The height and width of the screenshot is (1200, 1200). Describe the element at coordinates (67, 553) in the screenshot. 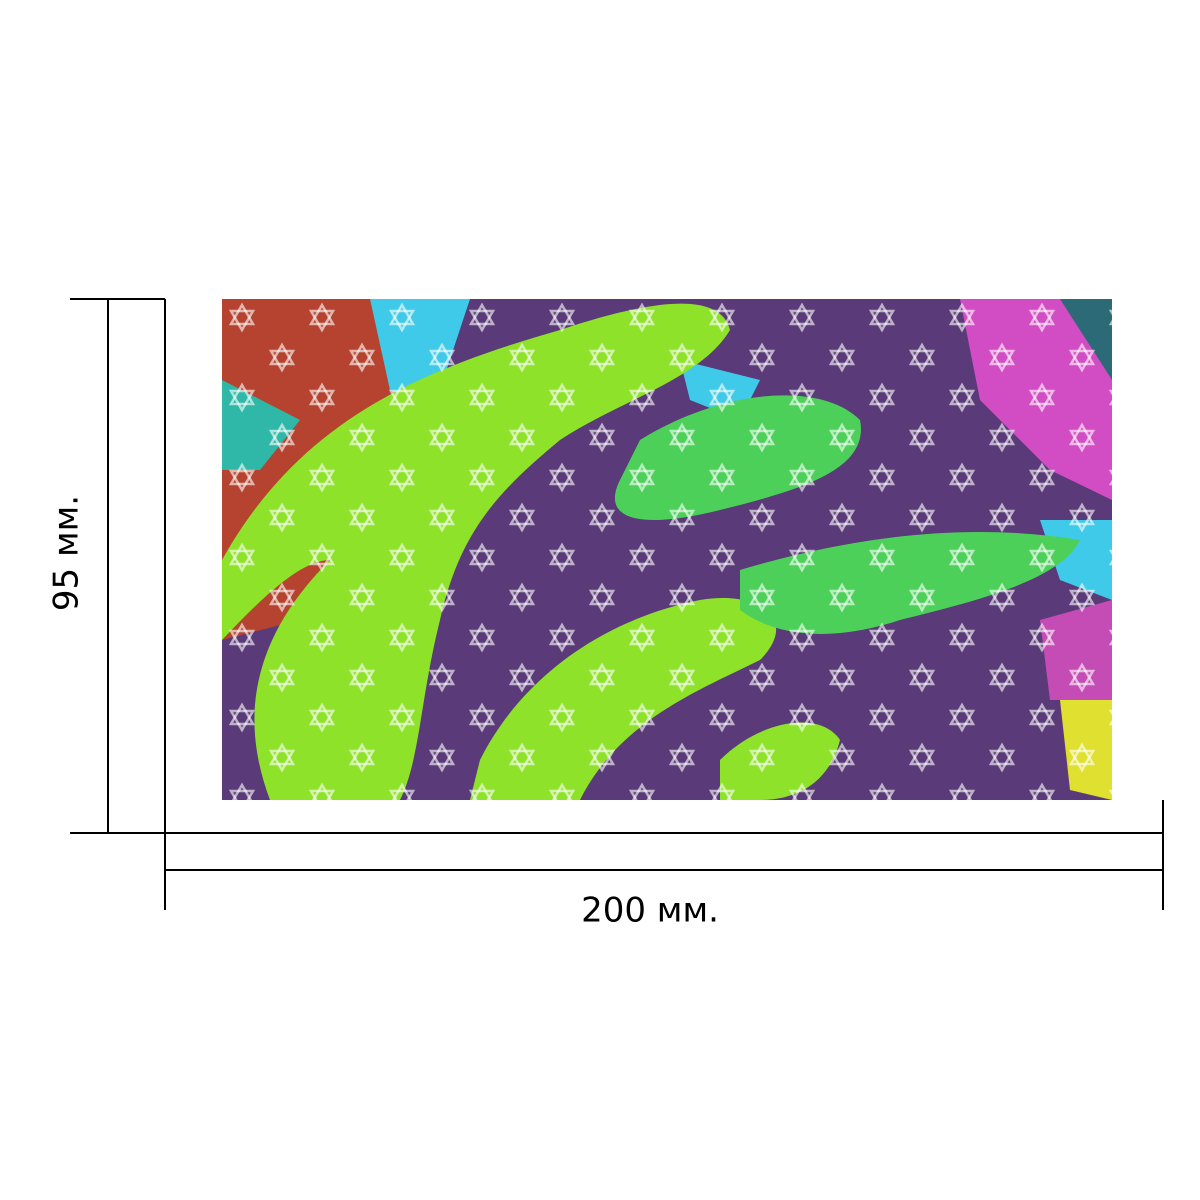

I see `height-label: 95 мм.` at that location.